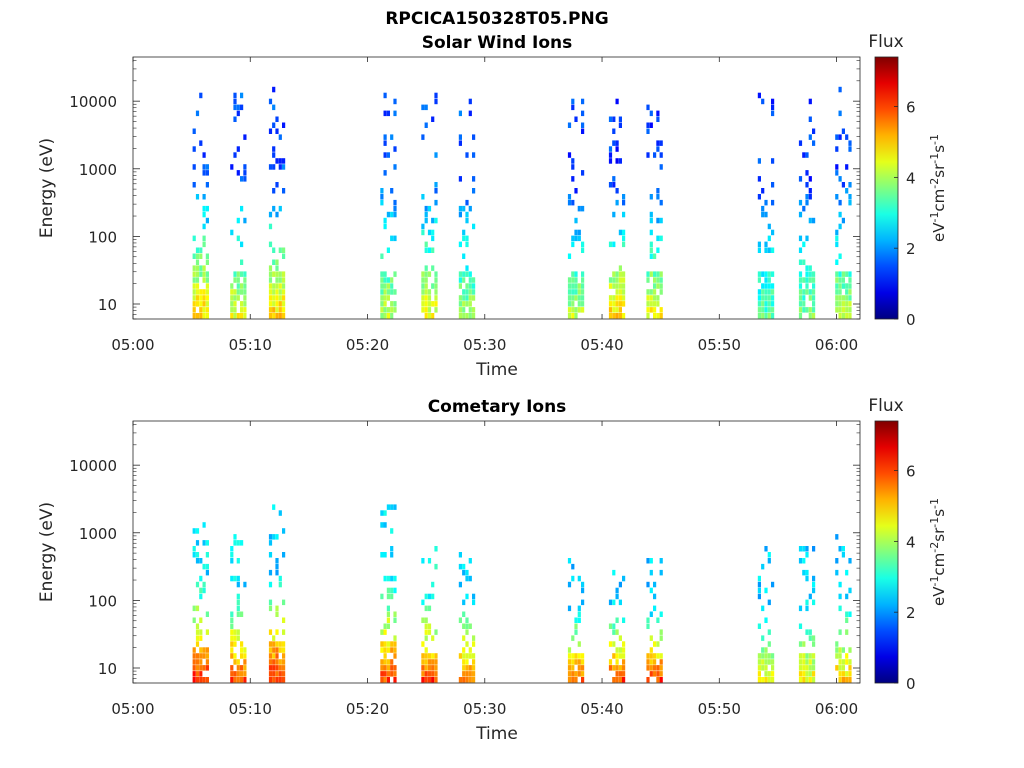 The image size is (1024, 768). What do you see at coordinates (836, 709) in the screenshot?
I see `x-tick-label: 06:00` at bounding box center [836, 709].